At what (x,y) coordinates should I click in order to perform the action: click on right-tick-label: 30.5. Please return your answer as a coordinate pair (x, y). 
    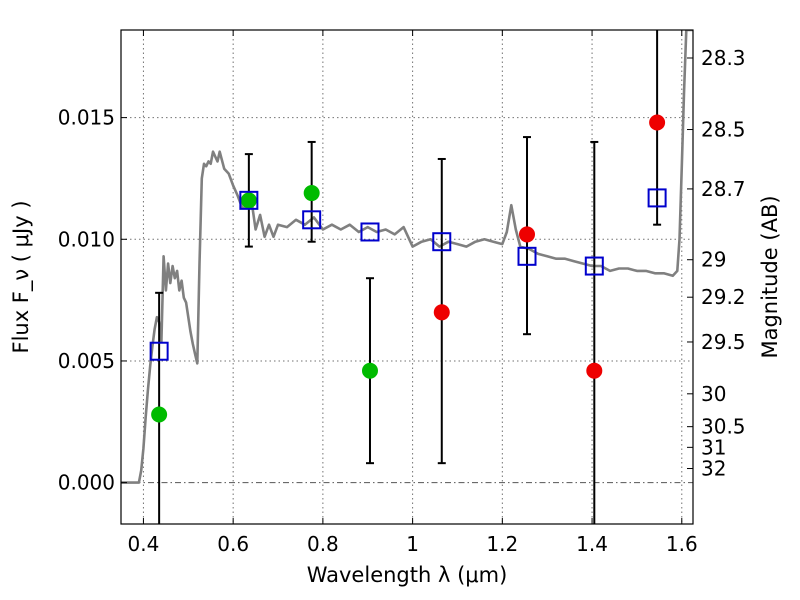
    Looking at the image, I should click on (723, 427).